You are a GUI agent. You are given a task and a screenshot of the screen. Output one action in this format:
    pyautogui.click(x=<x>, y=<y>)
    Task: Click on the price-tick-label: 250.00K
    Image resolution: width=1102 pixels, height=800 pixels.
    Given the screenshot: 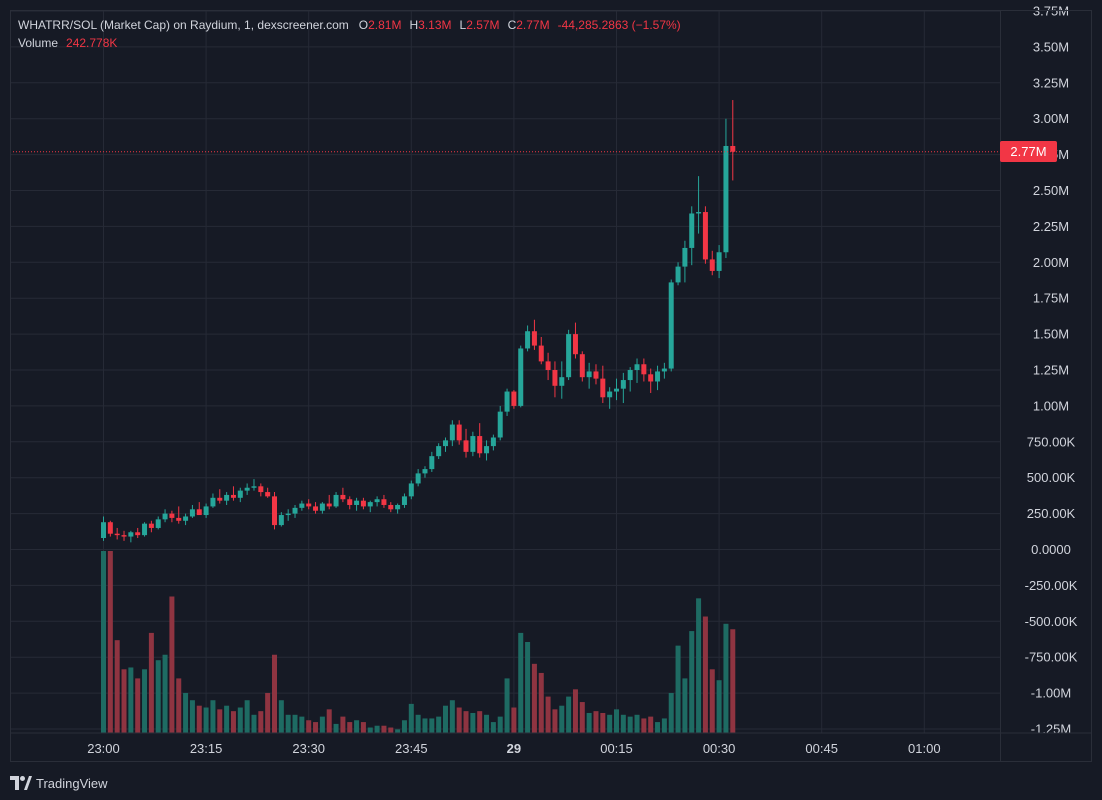 What is the action you would take?
    pyautogui.click(x=1051, y=513)
    